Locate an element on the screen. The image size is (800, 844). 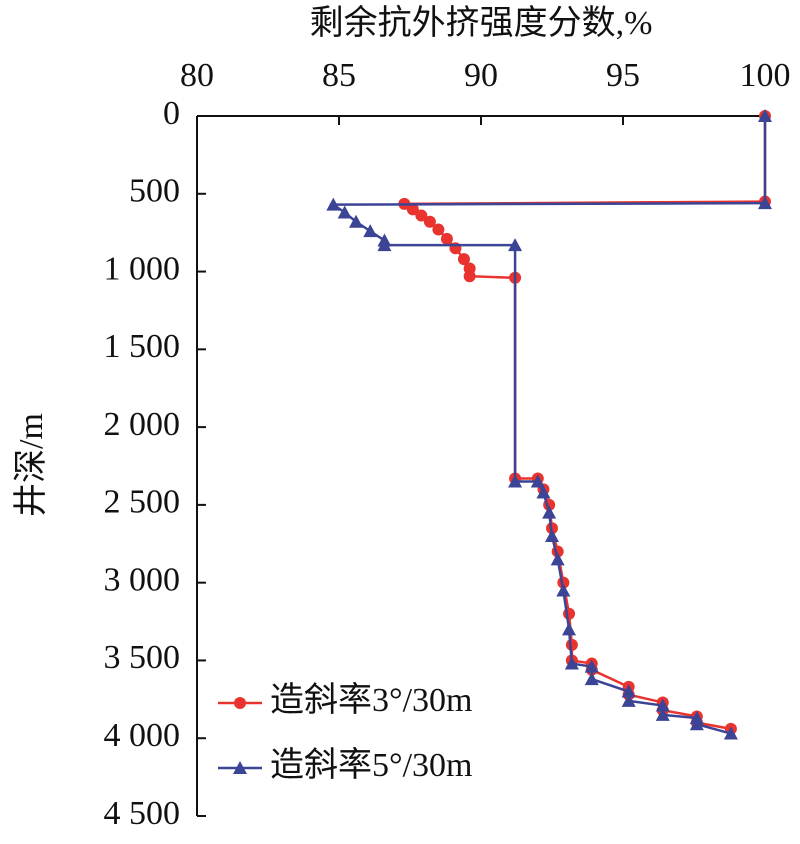
y-tick-label: 4 500 is located at coordinates (142, 813).